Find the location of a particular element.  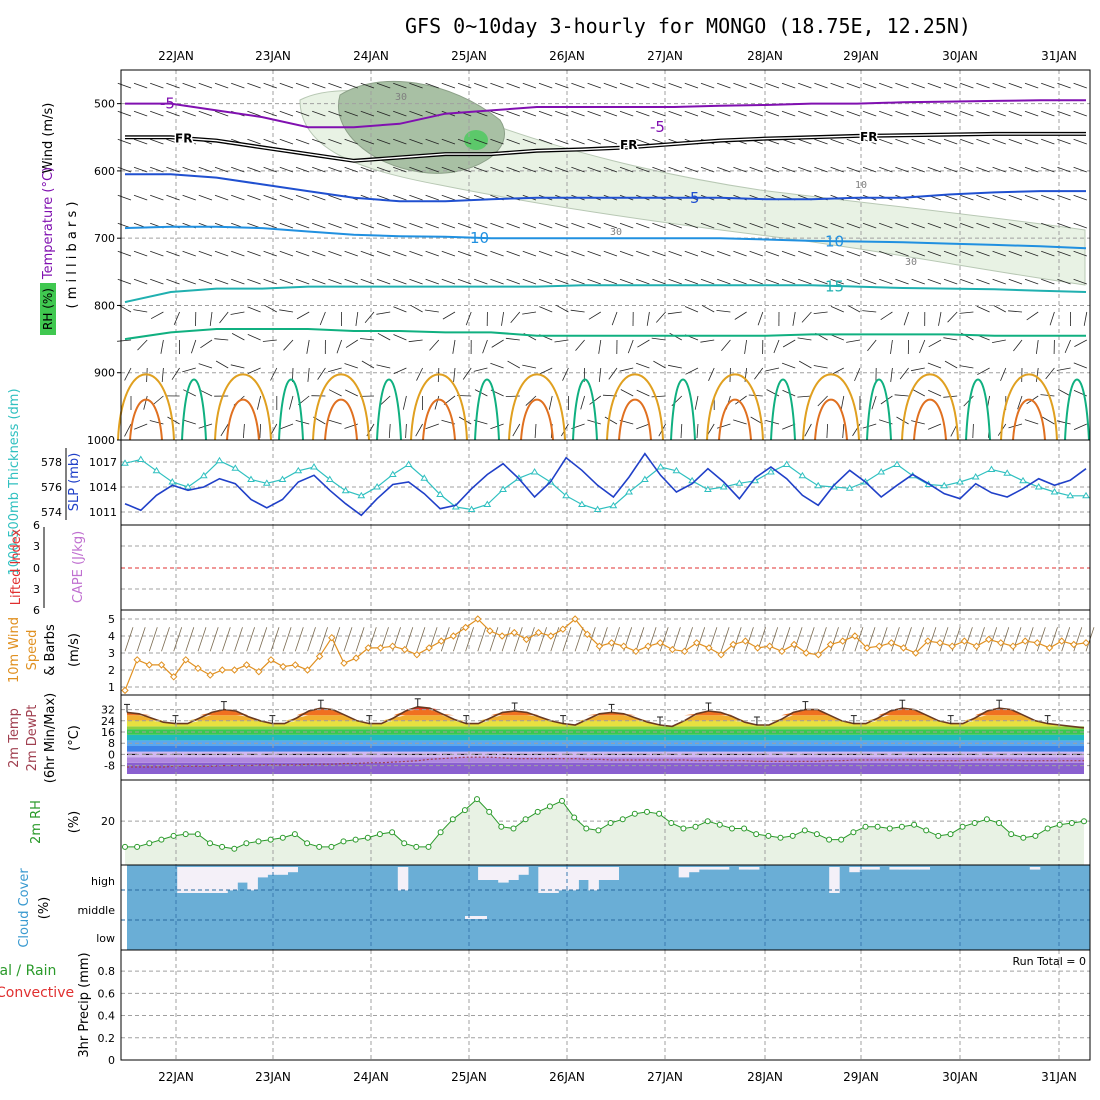

axis-label: 1000-500mb Thickness (dm) is located at coordinates (14, 481).